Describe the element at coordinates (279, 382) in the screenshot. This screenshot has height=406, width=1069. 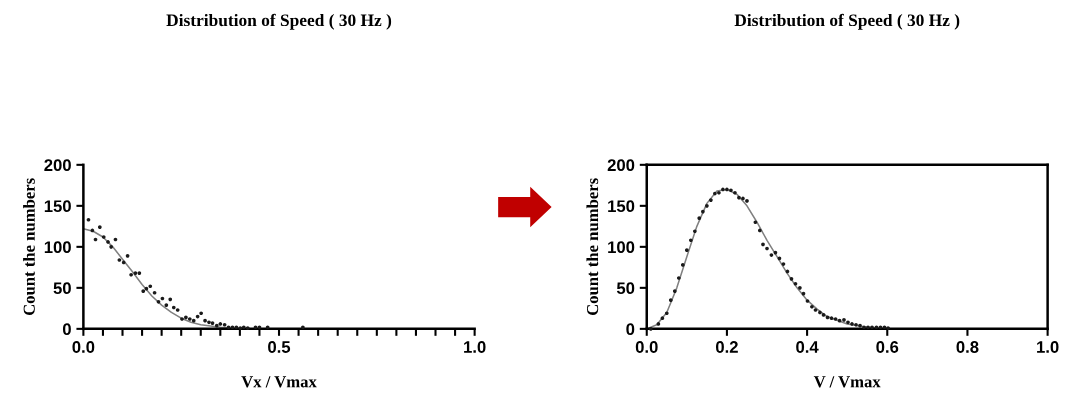
I see `x-axis-title: Vx / Vmax` at that location.